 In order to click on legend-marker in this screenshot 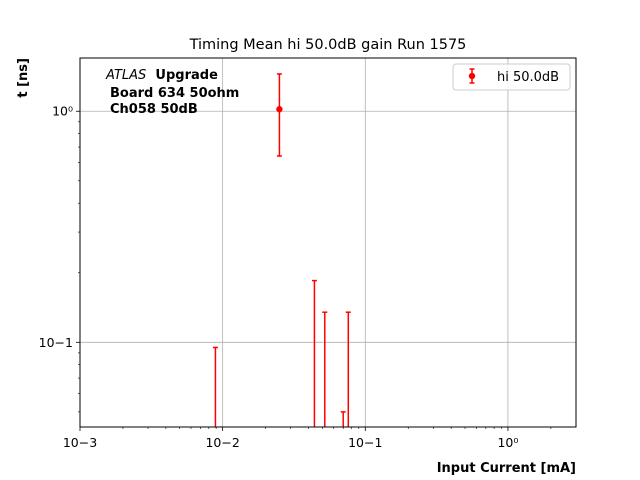, I will do `click(472, 76)`.